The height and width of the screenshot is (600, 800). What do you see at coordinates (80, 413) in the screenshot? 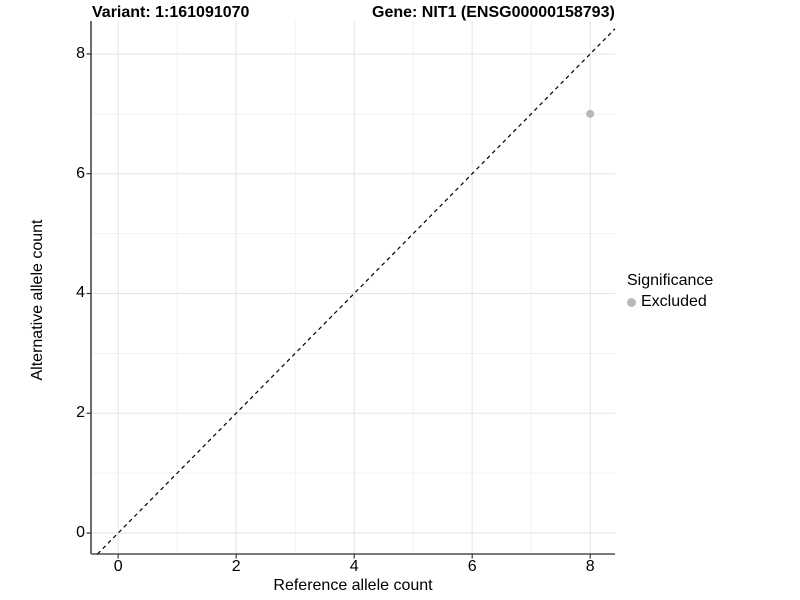
I see `y-tick-label: 2` at bounding box center [80, 413].